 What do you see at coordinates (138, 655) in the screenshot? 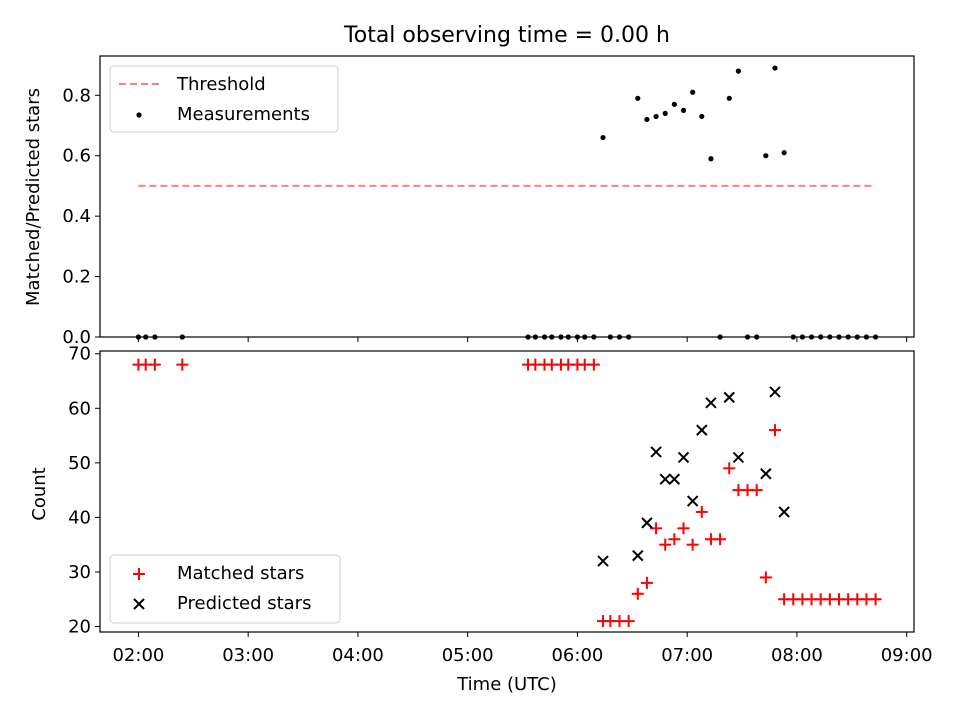
I see `x-tick-label: 02:00` at bounding box center [138, 655].